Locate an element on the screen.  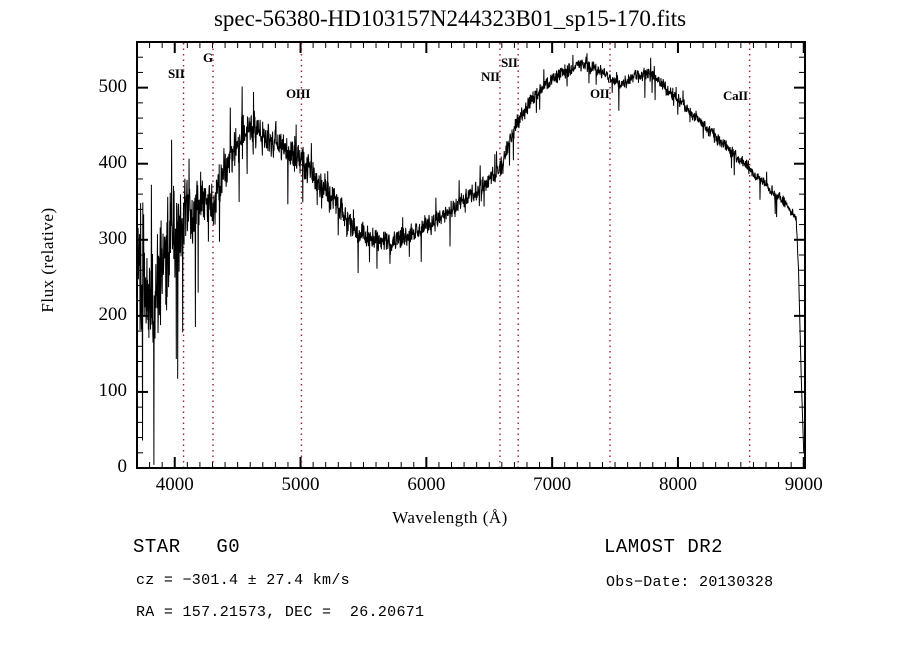
x-tick-label: 8000 is located at coordinates (677, 484).